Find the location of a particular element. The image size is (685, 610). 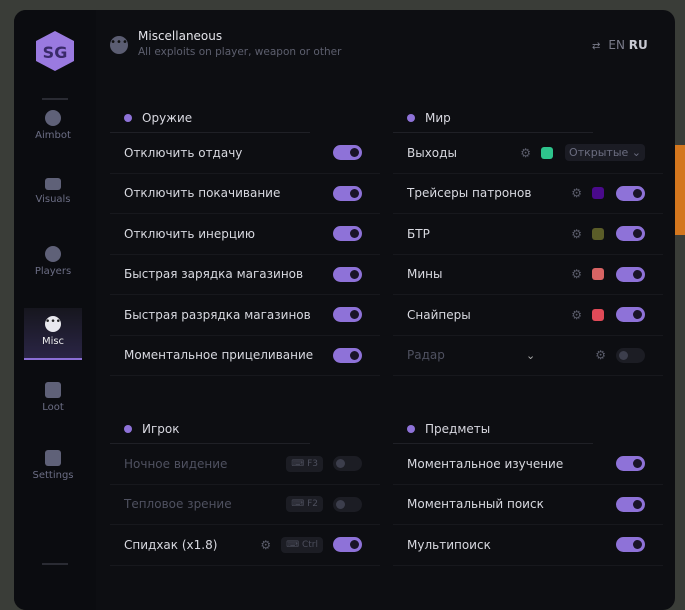

setting-label: Радар is located at coordinates (426, 355).